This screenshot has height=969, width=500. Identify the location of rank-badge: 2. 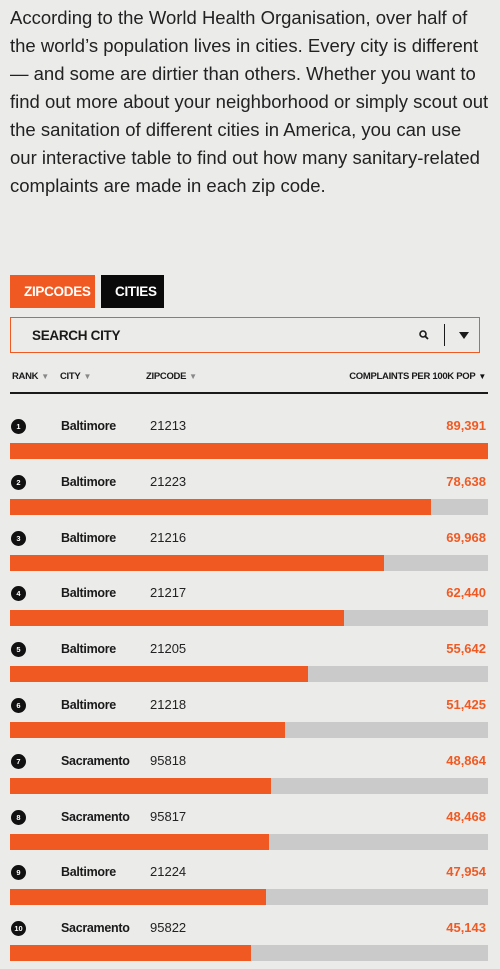
(18, 482).